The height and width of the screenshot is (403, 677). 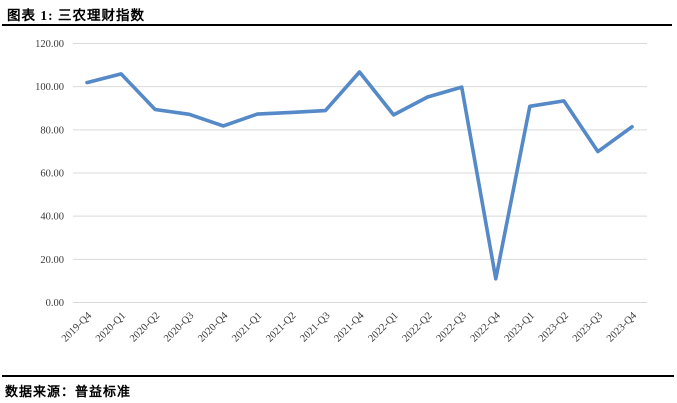 I want to click on x-axis-tick-label: 2021-Q4, so click(x=349, y=327).